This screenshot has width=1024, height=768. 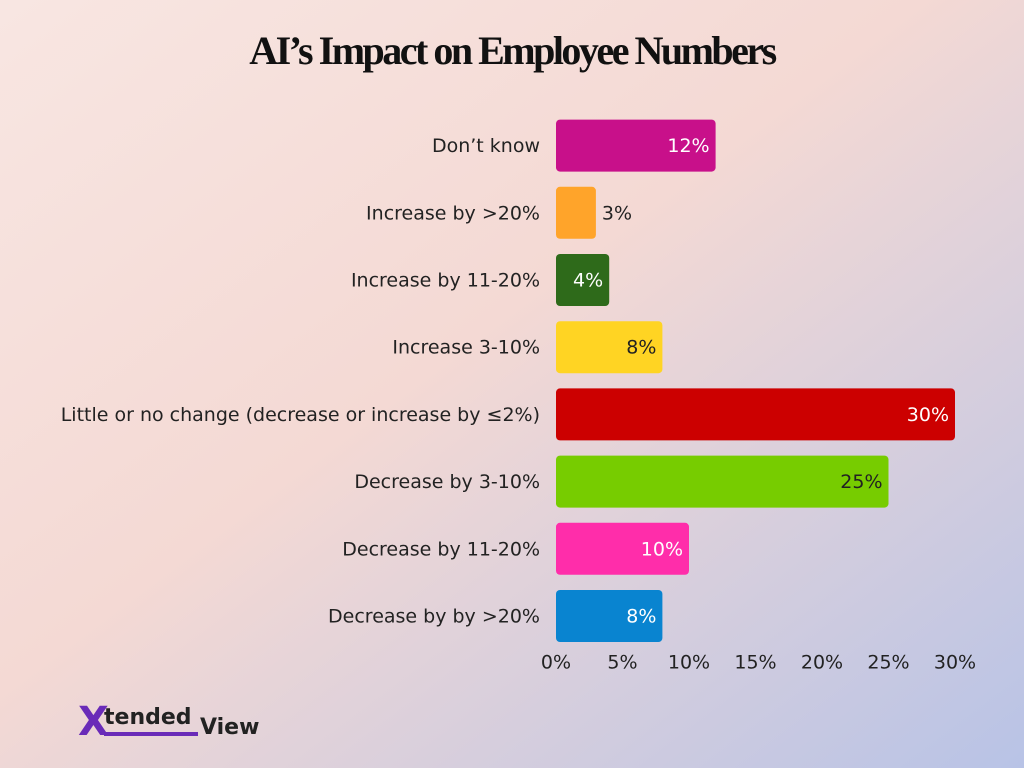 What do you see at coordinates (588, 281) in the screenshot?
I see `value-label: 4%` at bounding box center [588, 281].